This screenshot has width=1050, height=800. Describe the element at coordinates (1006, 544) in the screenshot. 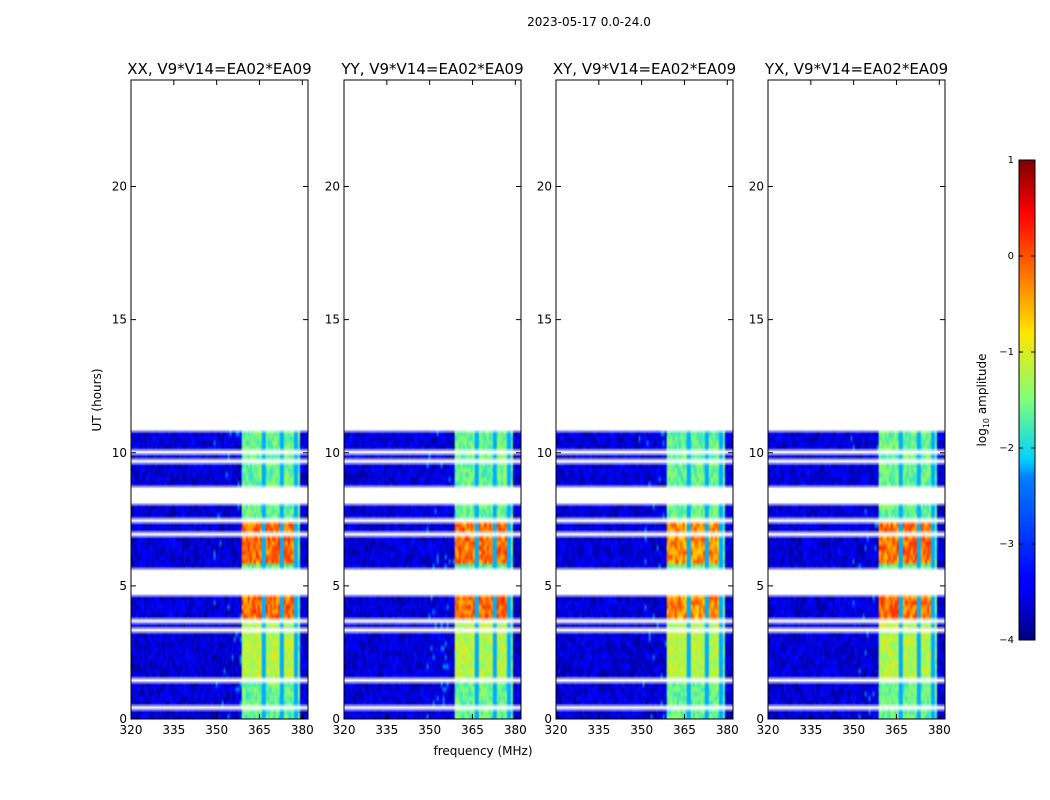

I see `colorbar-tick-label: −3` at that location.